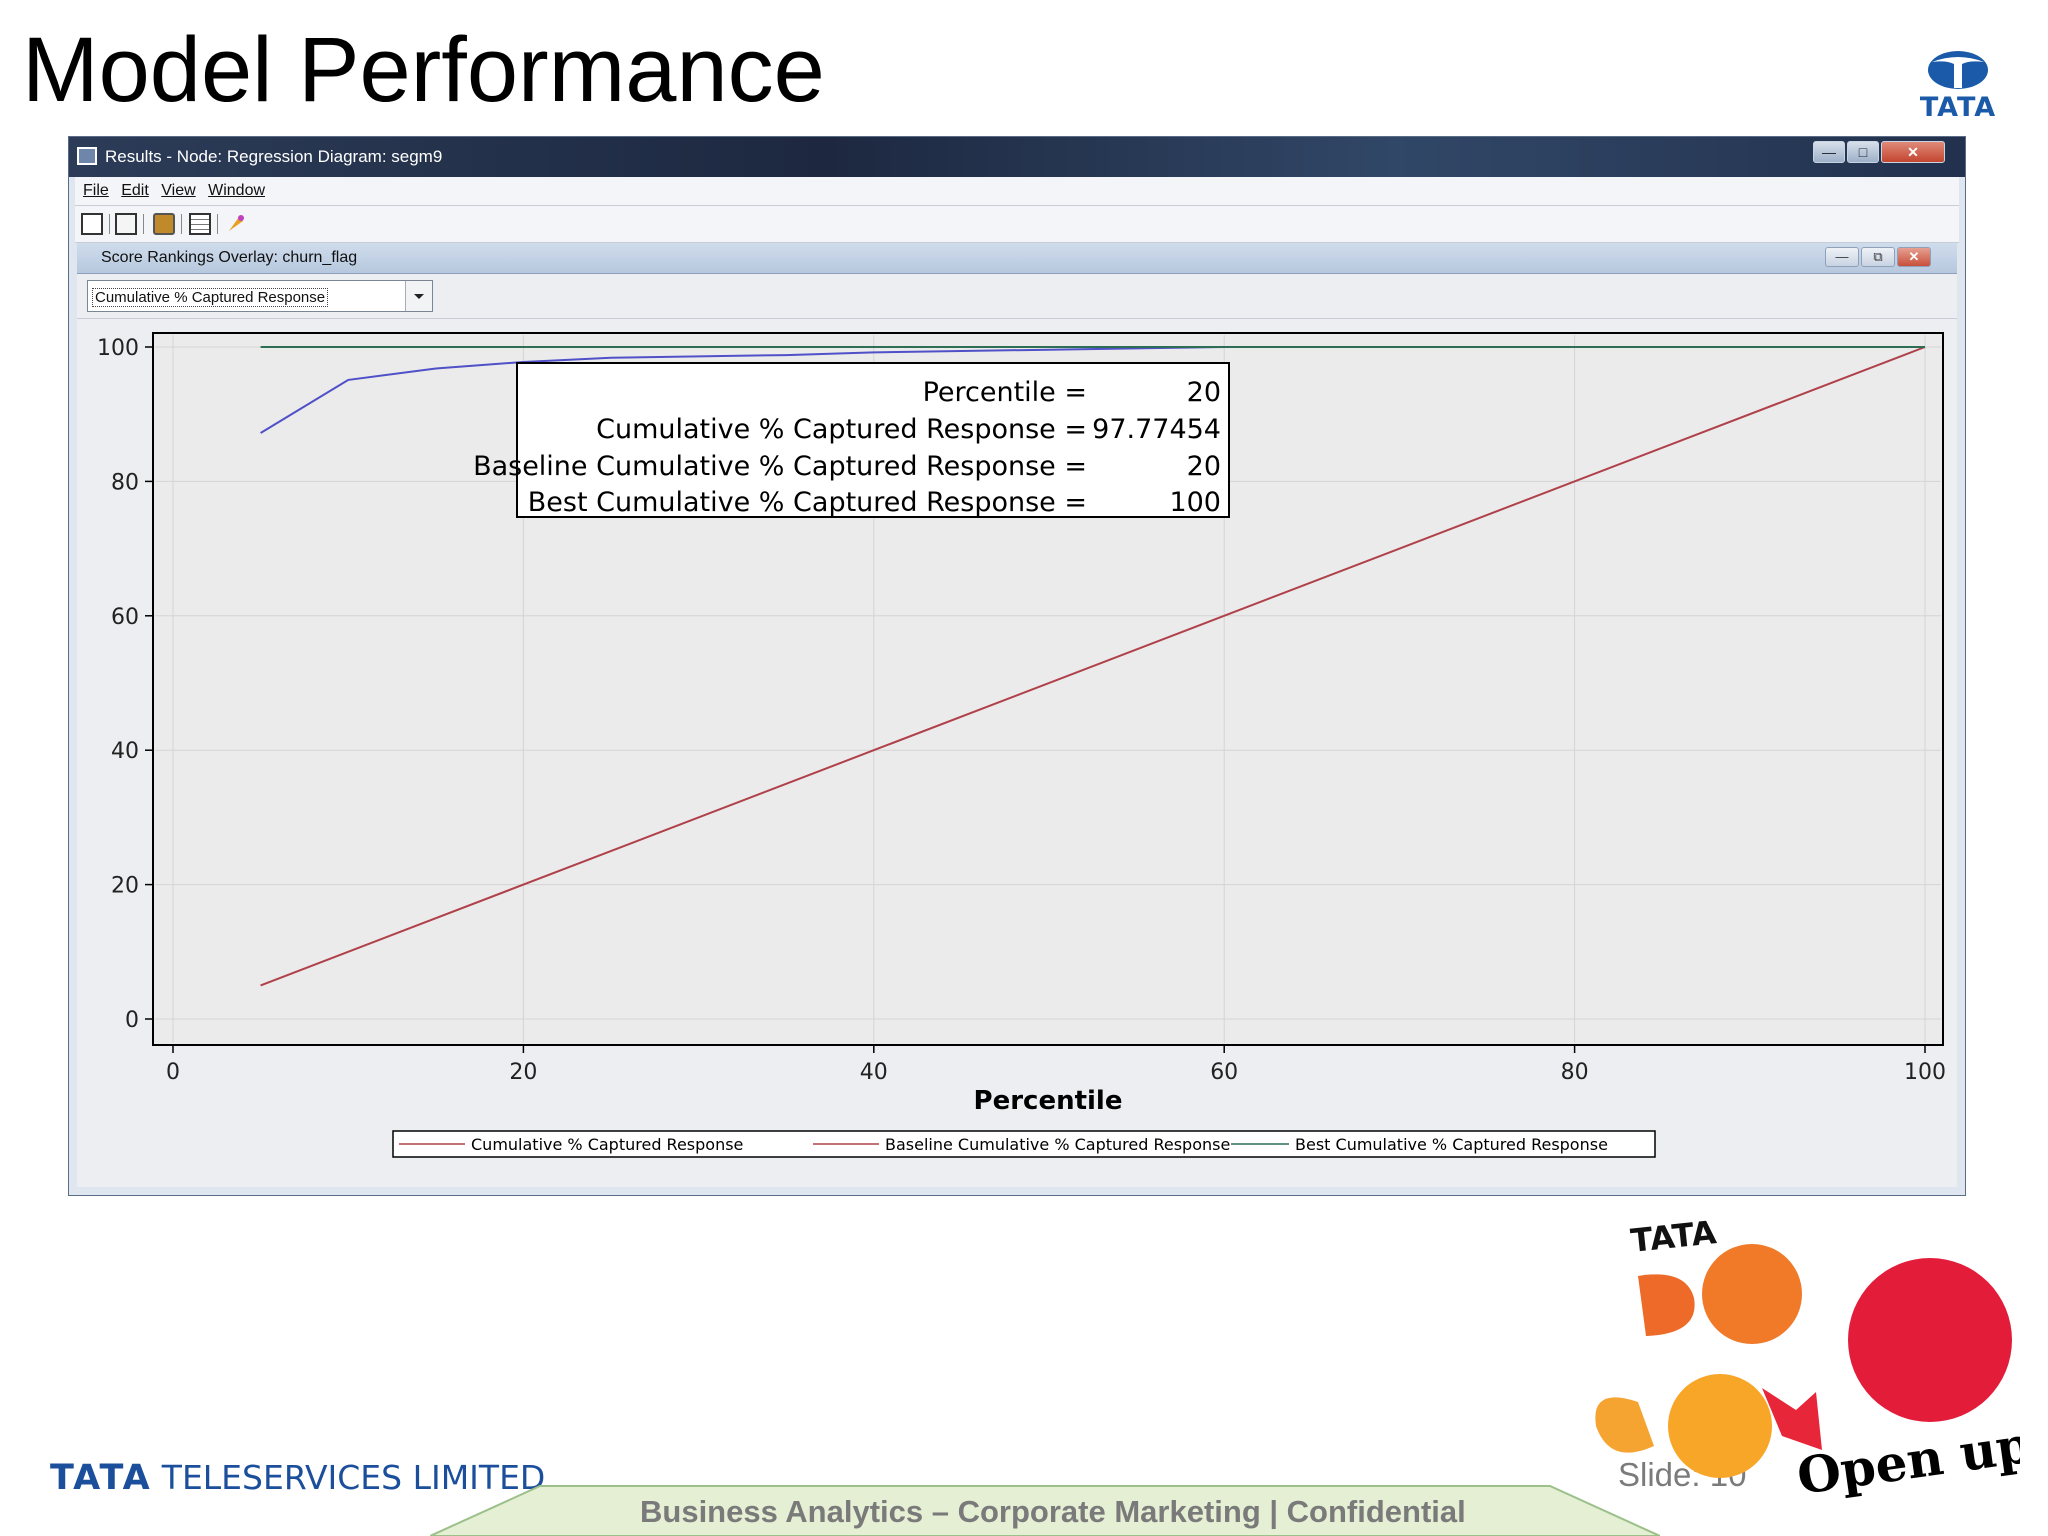 This screenshot has width=2048, height=1536. What do you see at coordinates (418, 296) in the screenshot?
I see `chevron-down-icon` at bounding box center [418, 296].